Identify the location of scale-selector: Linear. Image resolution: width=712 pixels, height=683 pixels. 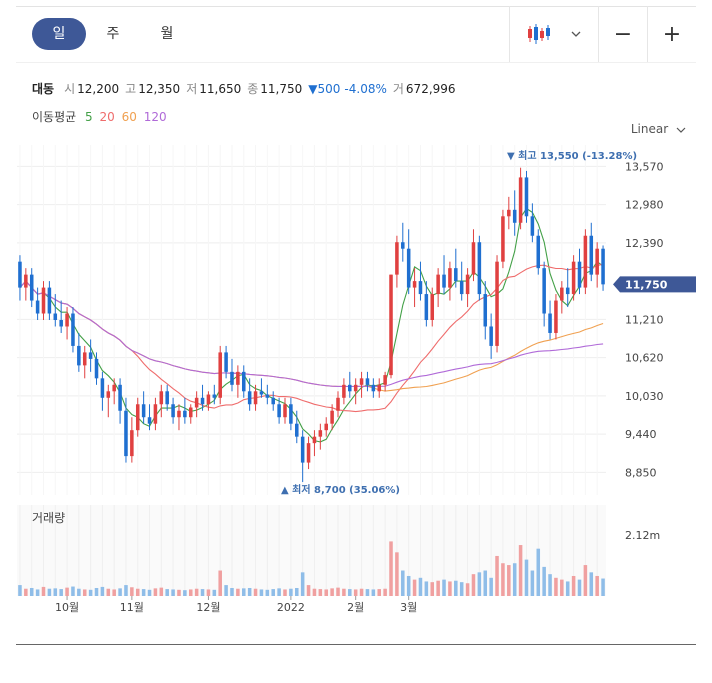
(658, 129).